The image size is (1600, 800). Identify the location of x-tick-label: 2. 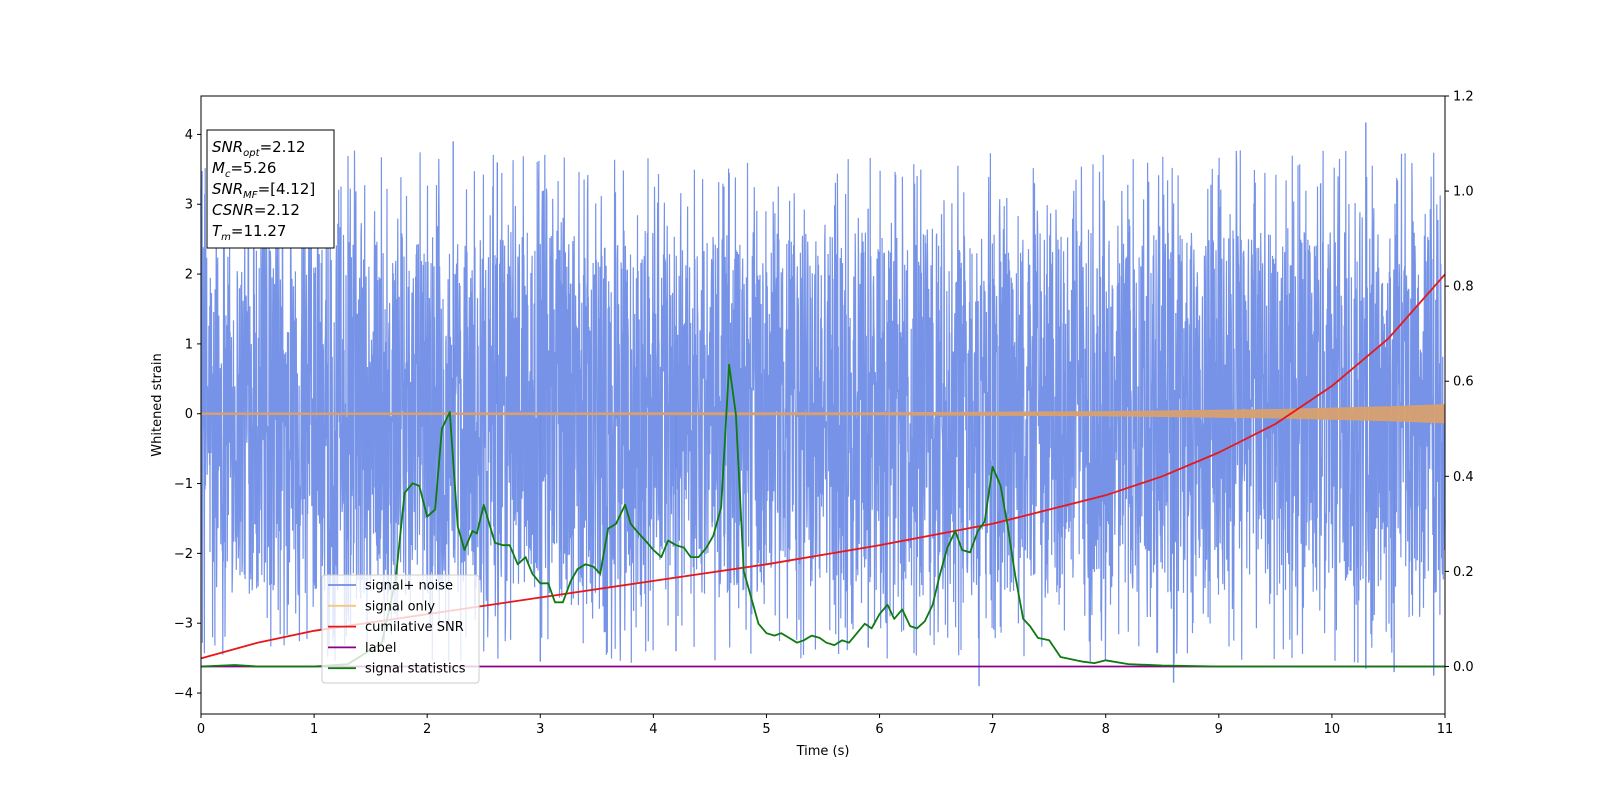
(427, 729).